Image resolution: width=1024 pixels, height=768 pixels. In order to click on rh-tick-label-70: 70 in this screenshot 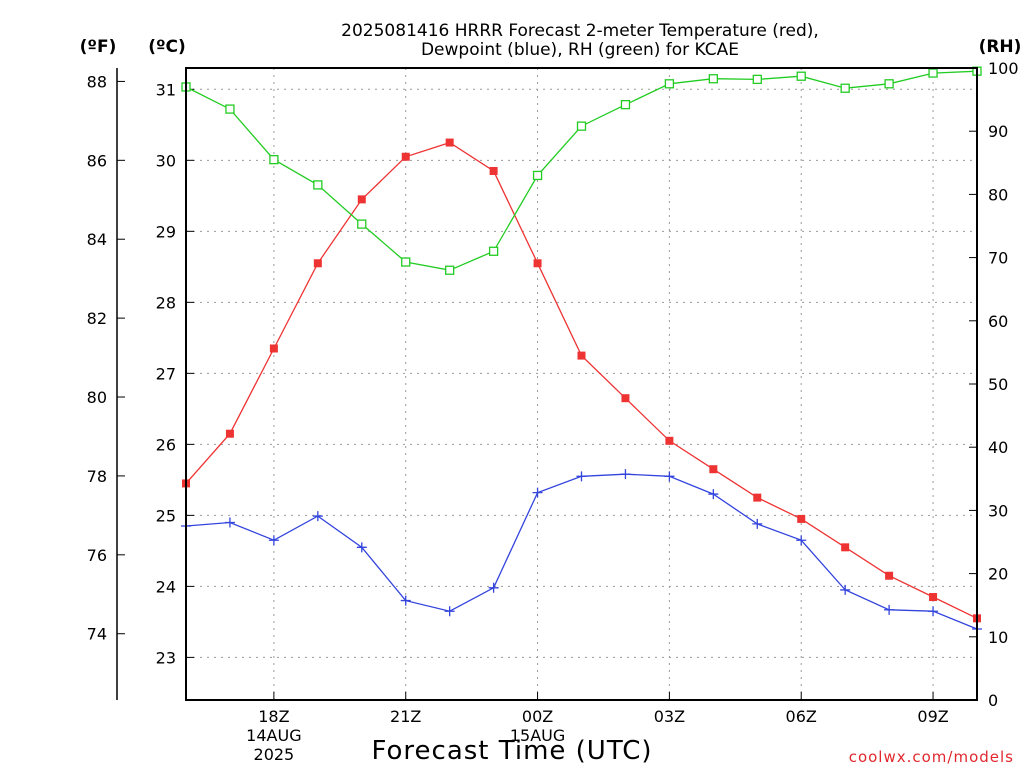, I will do `click(998, 258)`.